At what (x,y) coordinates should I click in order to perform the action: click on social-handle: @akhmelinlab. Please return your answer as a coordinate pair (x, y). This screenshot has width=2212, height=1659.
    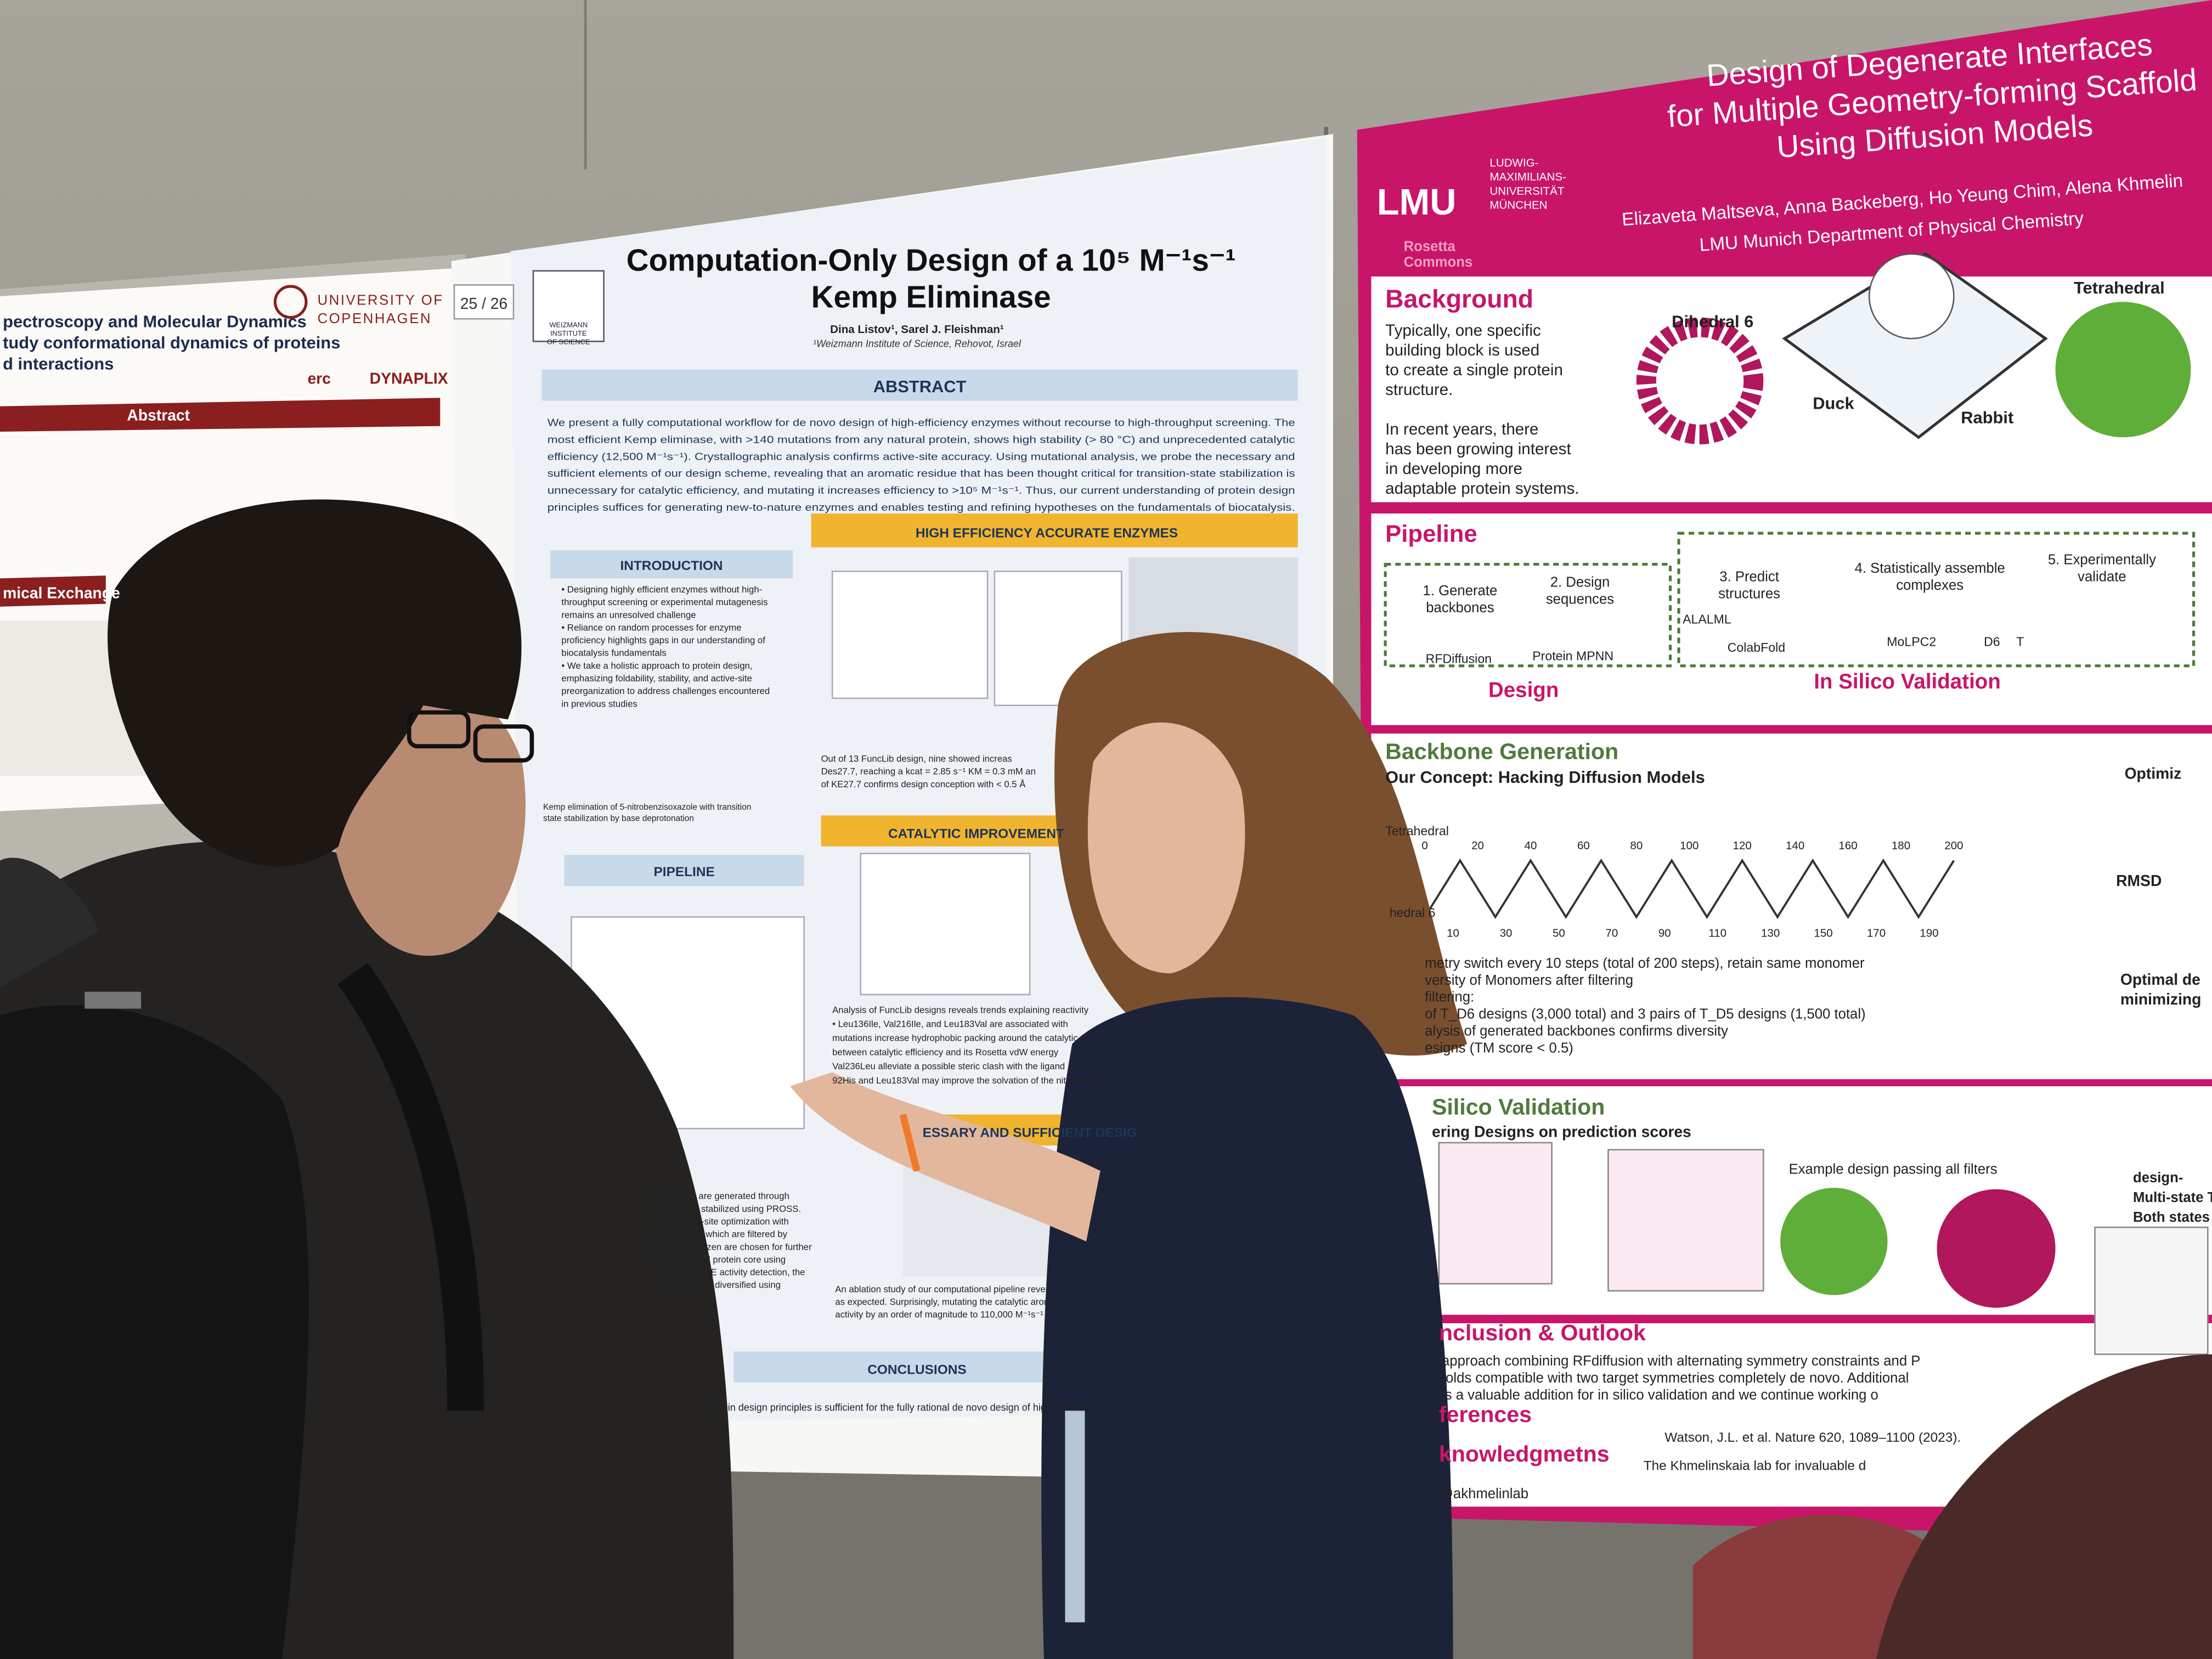
    Looking at the image, I should click on (1483, 1494).